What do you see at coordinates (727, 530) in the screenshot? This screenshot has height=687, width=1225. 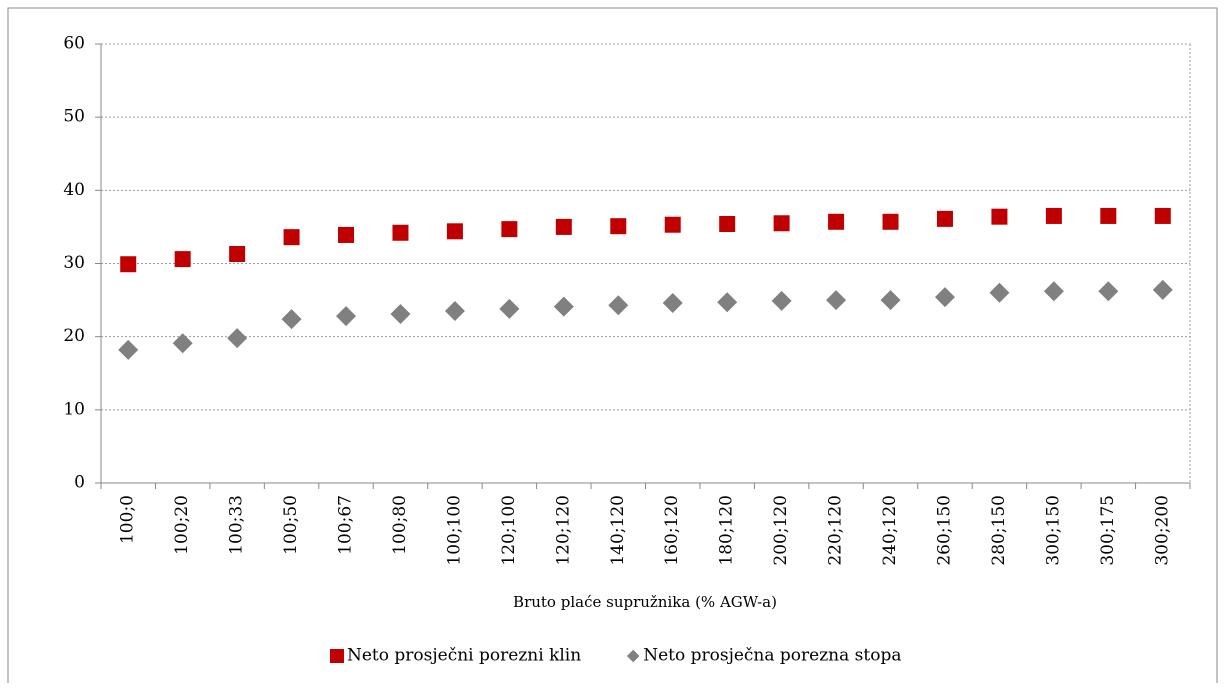 I see `x-tick-label: 180;120` at bounding box center [727, 530].